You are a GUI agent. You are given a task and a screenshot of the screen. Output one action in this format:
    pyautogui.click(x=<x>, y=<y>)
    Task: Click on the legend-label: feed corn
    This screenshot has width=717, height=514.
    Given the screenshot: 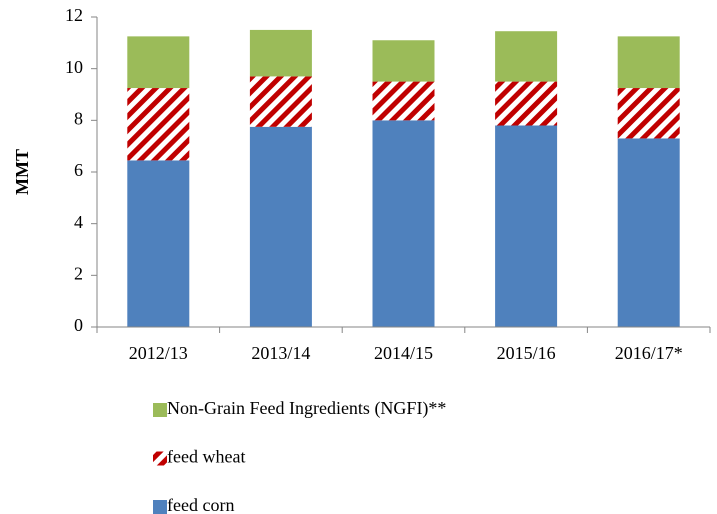 What is the action you would take?
    pyautogui.click(x=200, y=504)
    